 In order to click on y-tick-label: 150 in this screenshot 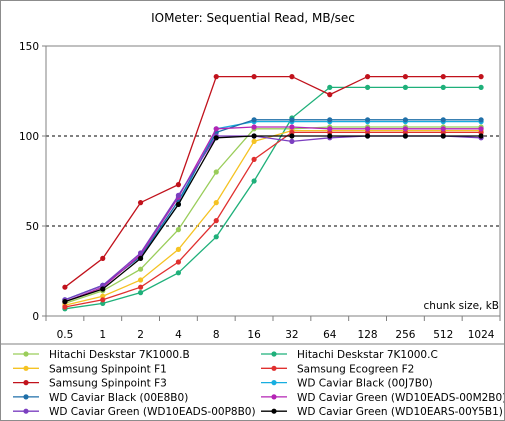, I will do `click(29, 47)`.